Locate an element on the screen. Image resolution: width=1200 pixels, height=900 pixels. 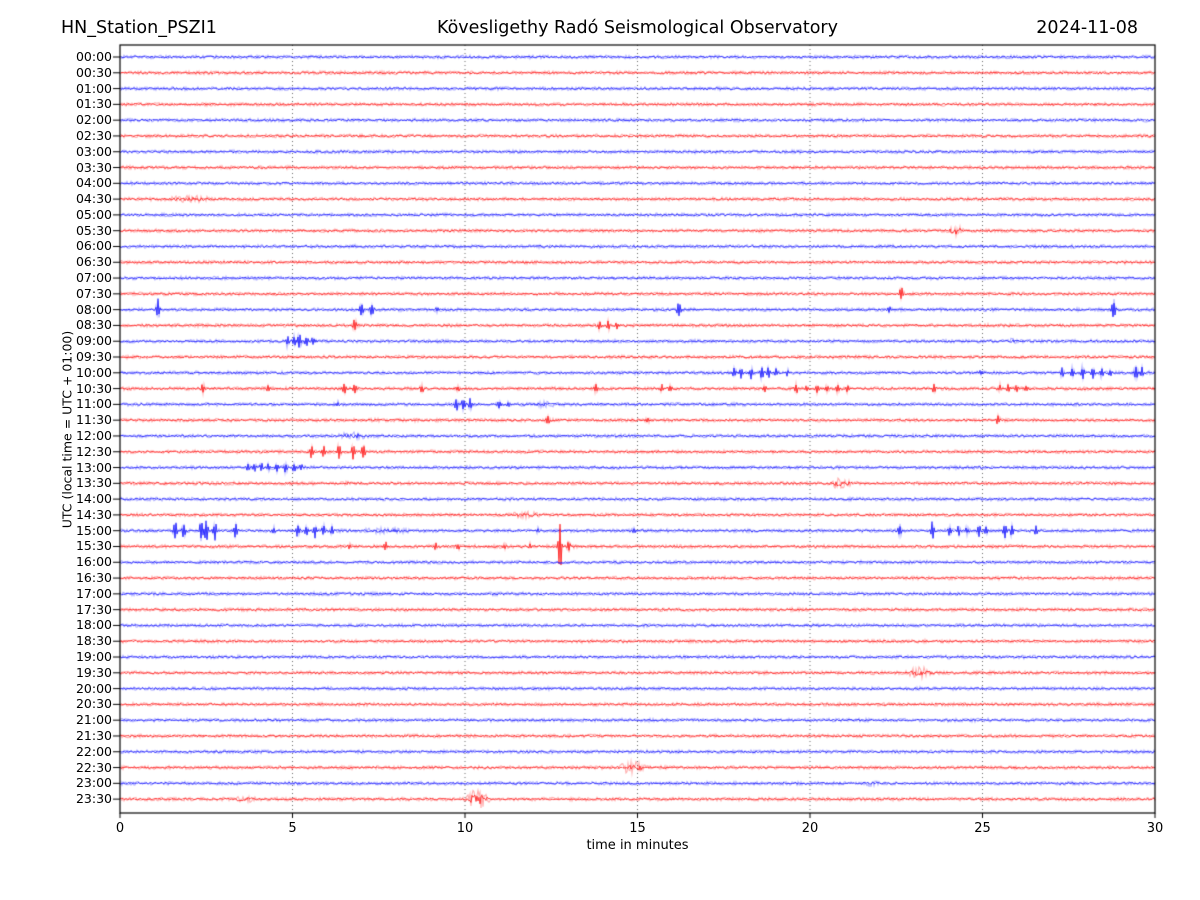
y-tick-label: 20:30 is located at coordinates (93, 704).